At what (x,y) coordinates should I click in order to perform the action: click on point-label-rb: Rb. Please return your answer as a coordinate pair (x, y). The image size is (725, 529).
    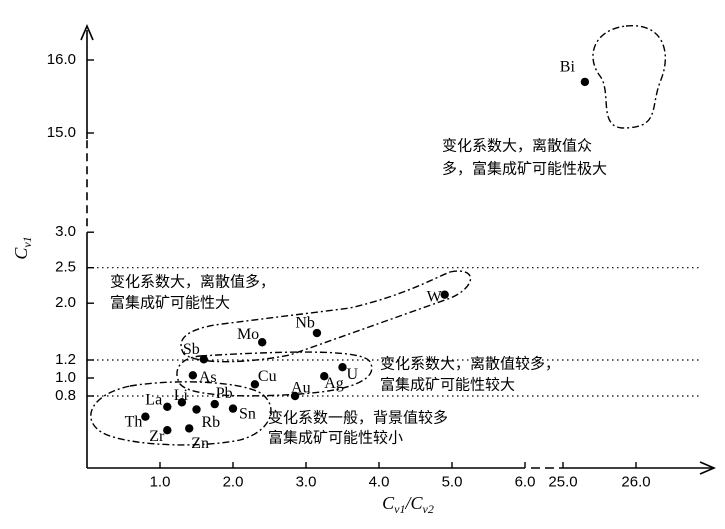
    Looking at the image, I should click on (211, 422).